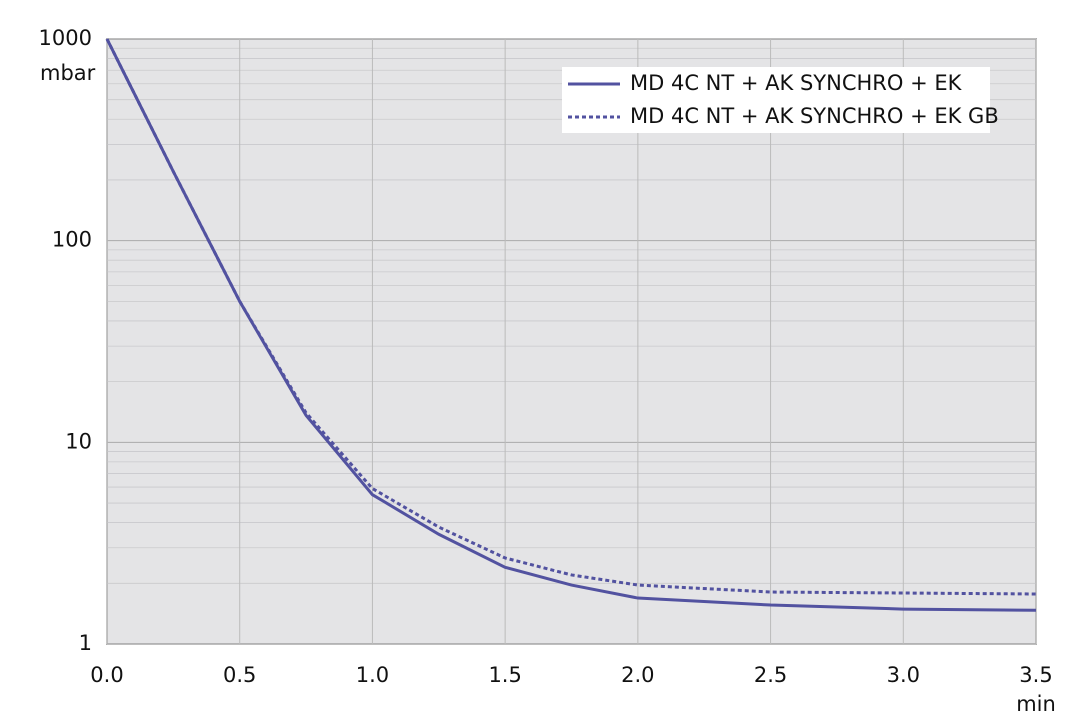 The image size is (1080, 721). Describe the element at coordinates (239, 675) in the screenshot. I see `x-tick-label: 0.5` at that location.